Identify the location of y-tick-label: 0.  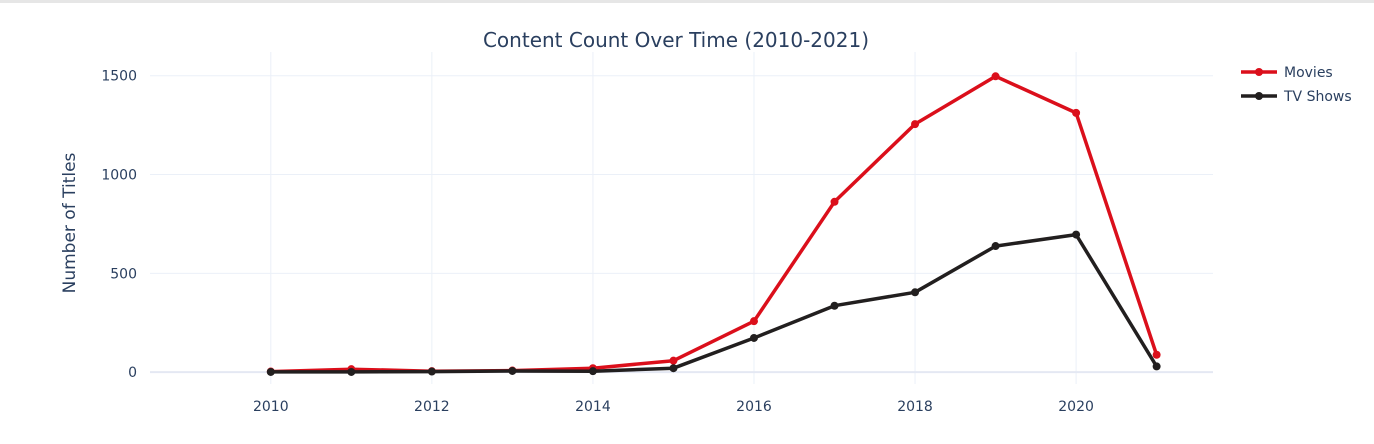
(132, 373).